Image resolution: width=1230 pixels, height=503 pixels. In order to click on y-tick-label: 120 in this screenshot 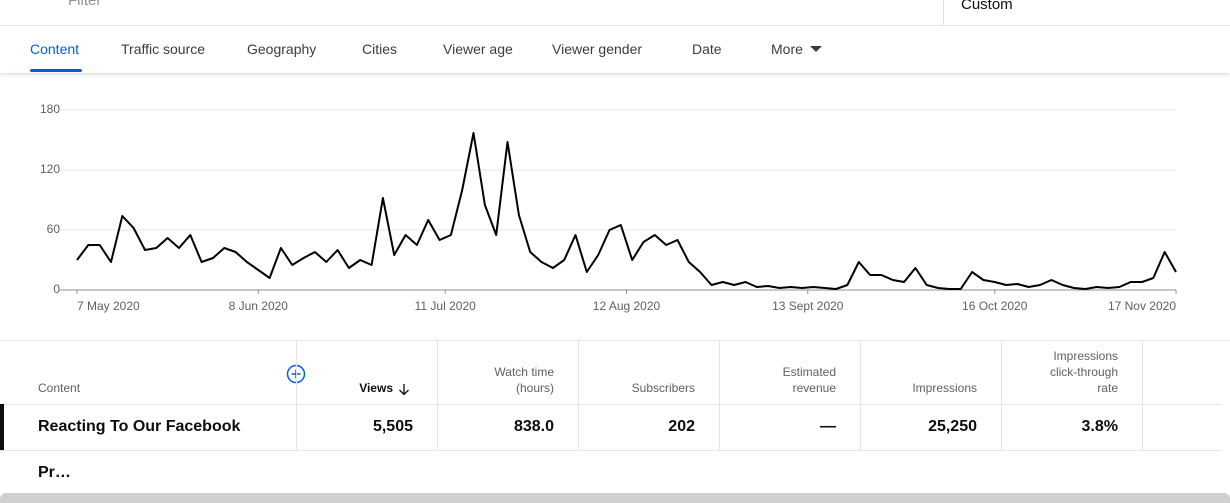, I will do `click(50, 169)`.